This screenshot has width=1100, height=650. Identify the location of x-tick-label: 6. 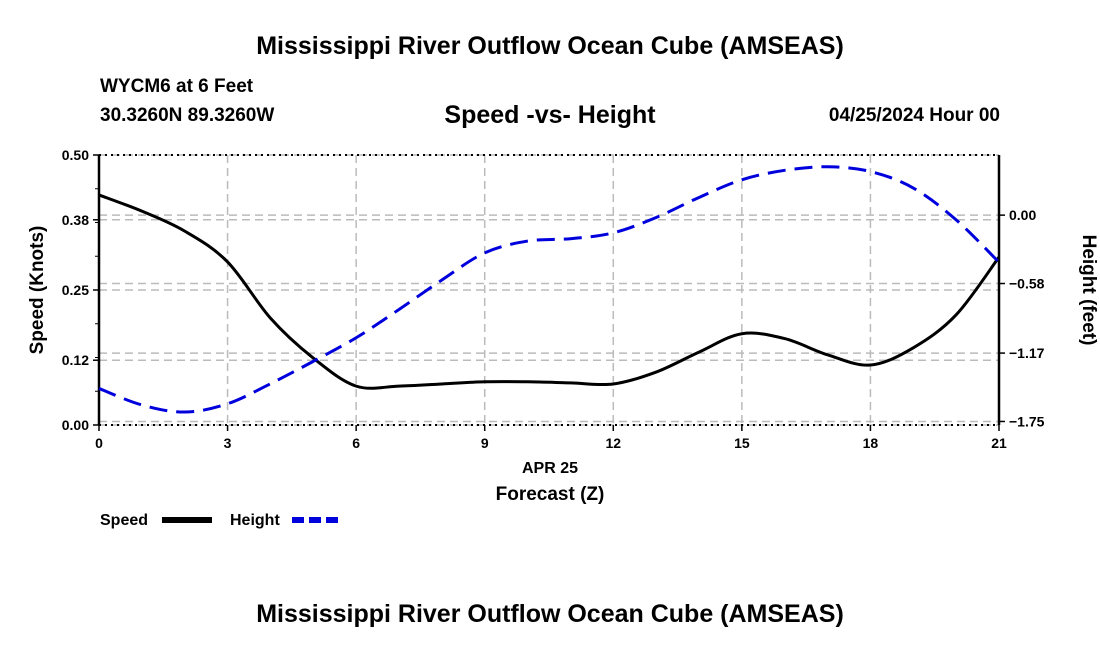
(356, 443).